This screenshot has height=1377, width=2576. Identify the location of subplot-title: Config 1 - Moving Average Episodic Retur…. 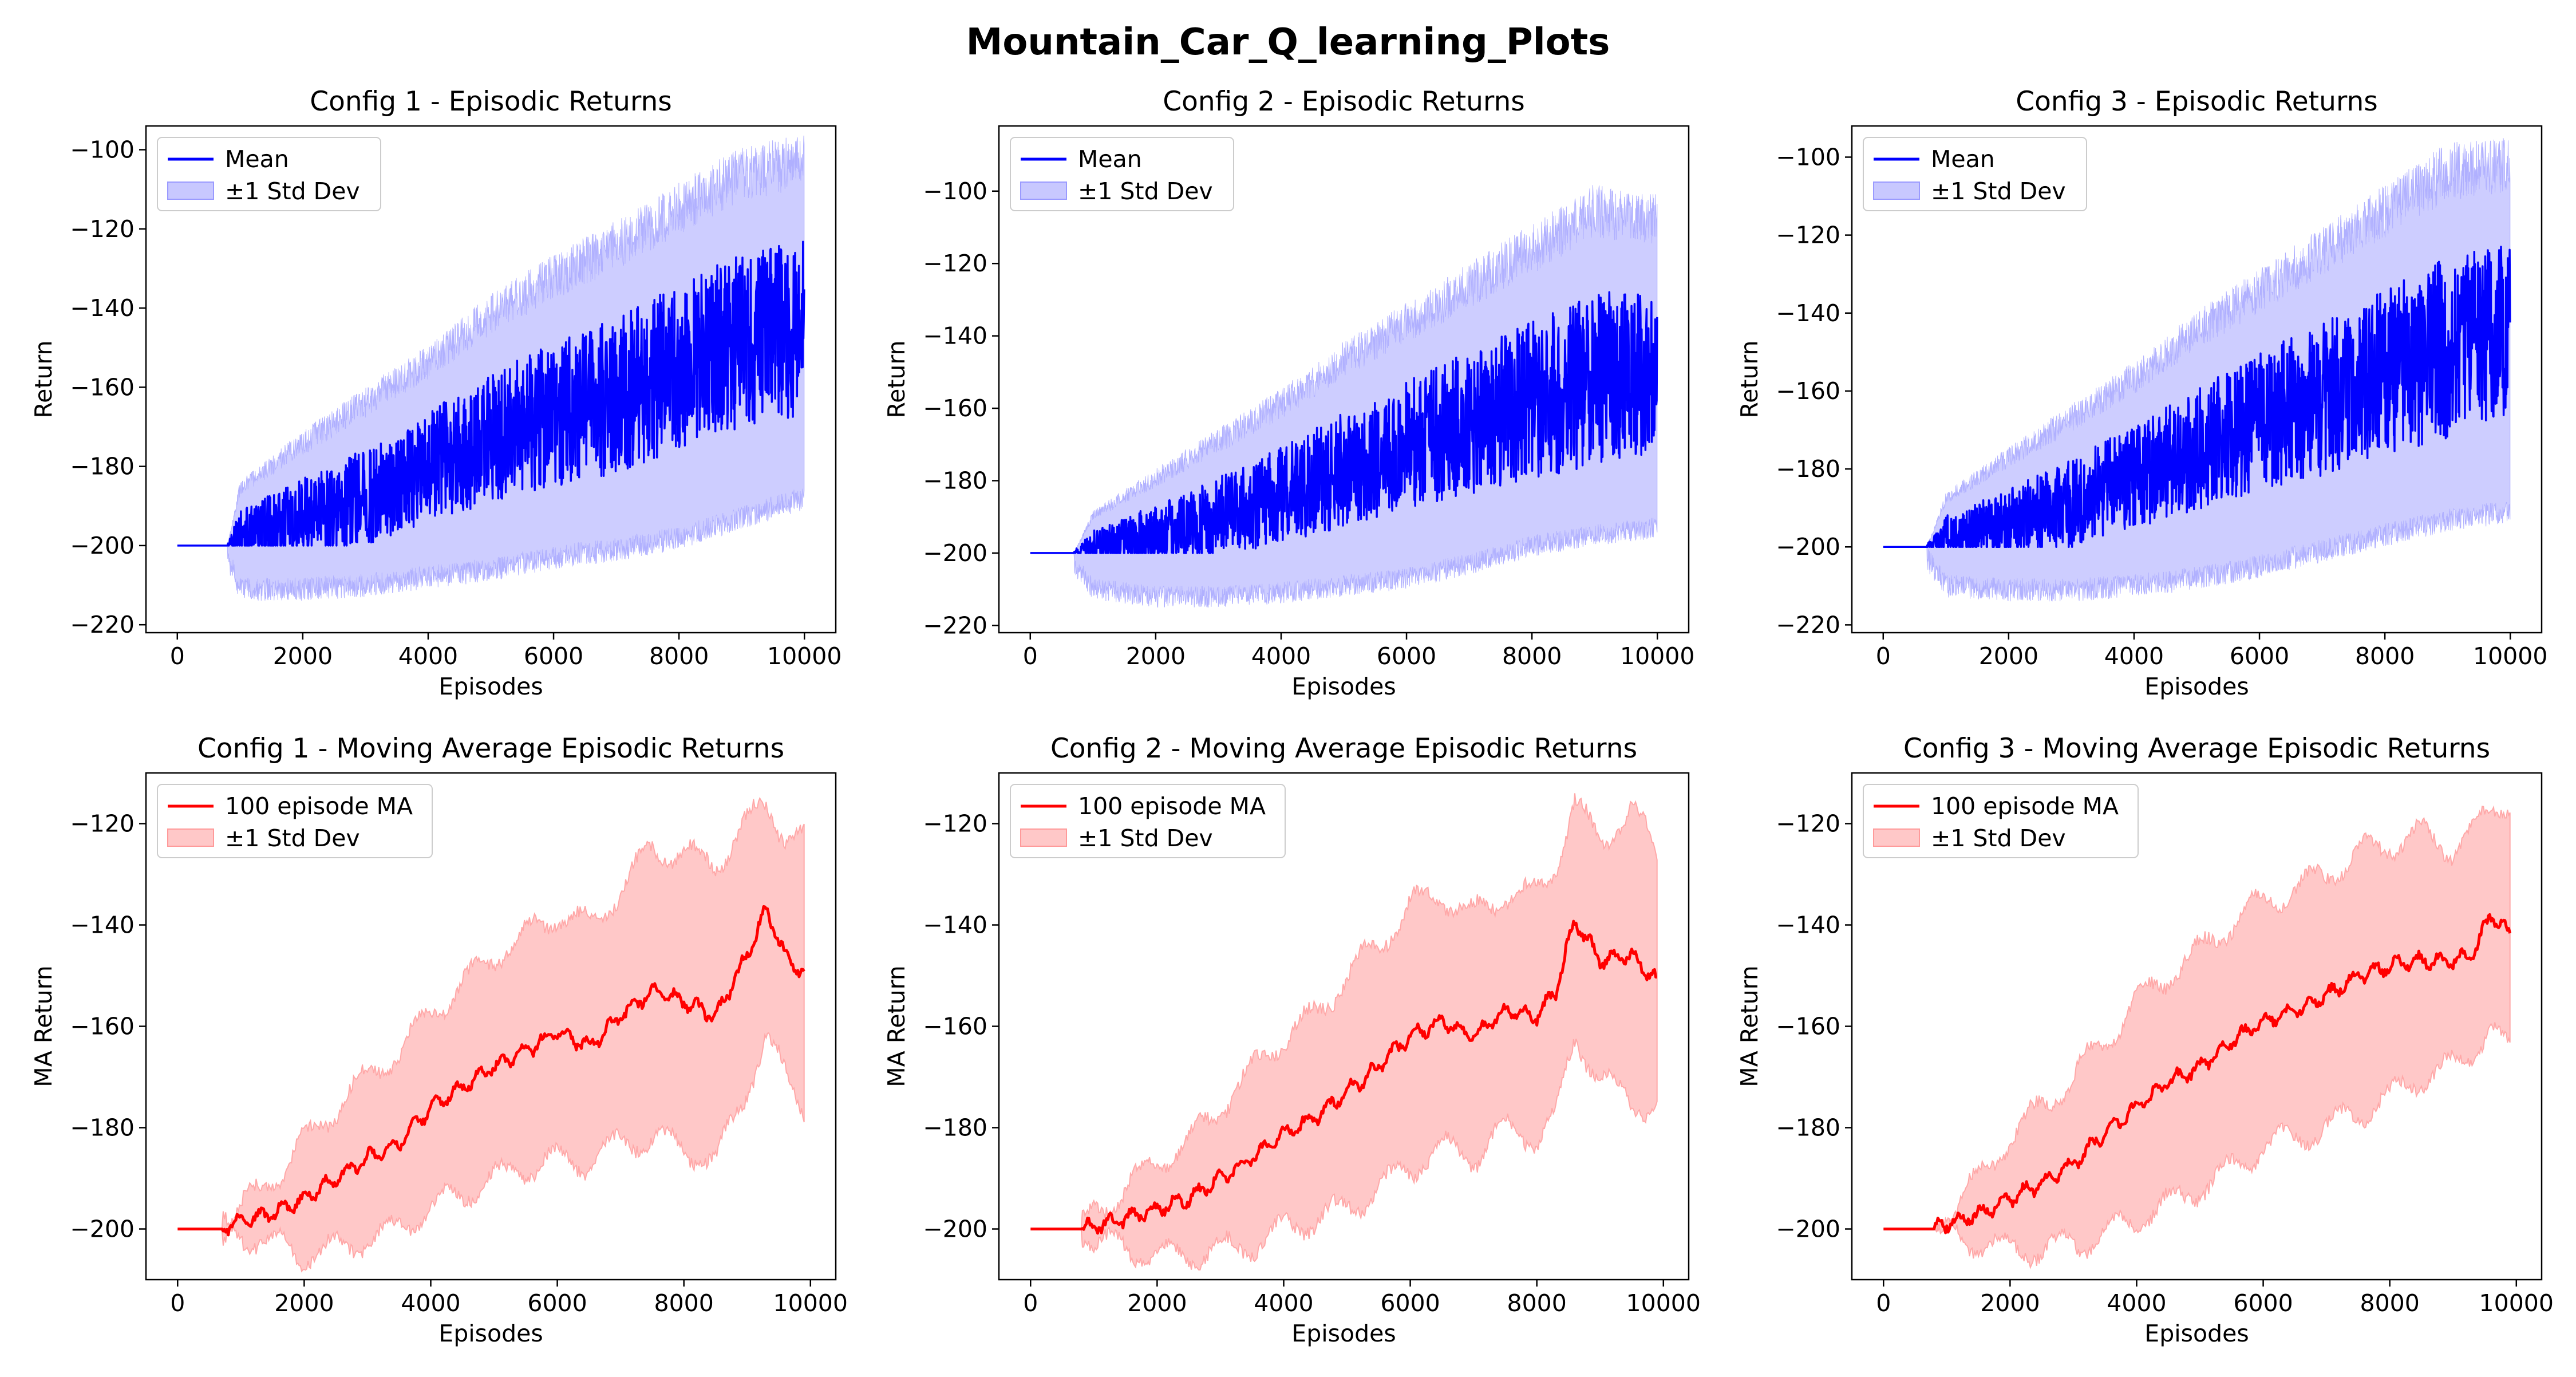
(490, 748).